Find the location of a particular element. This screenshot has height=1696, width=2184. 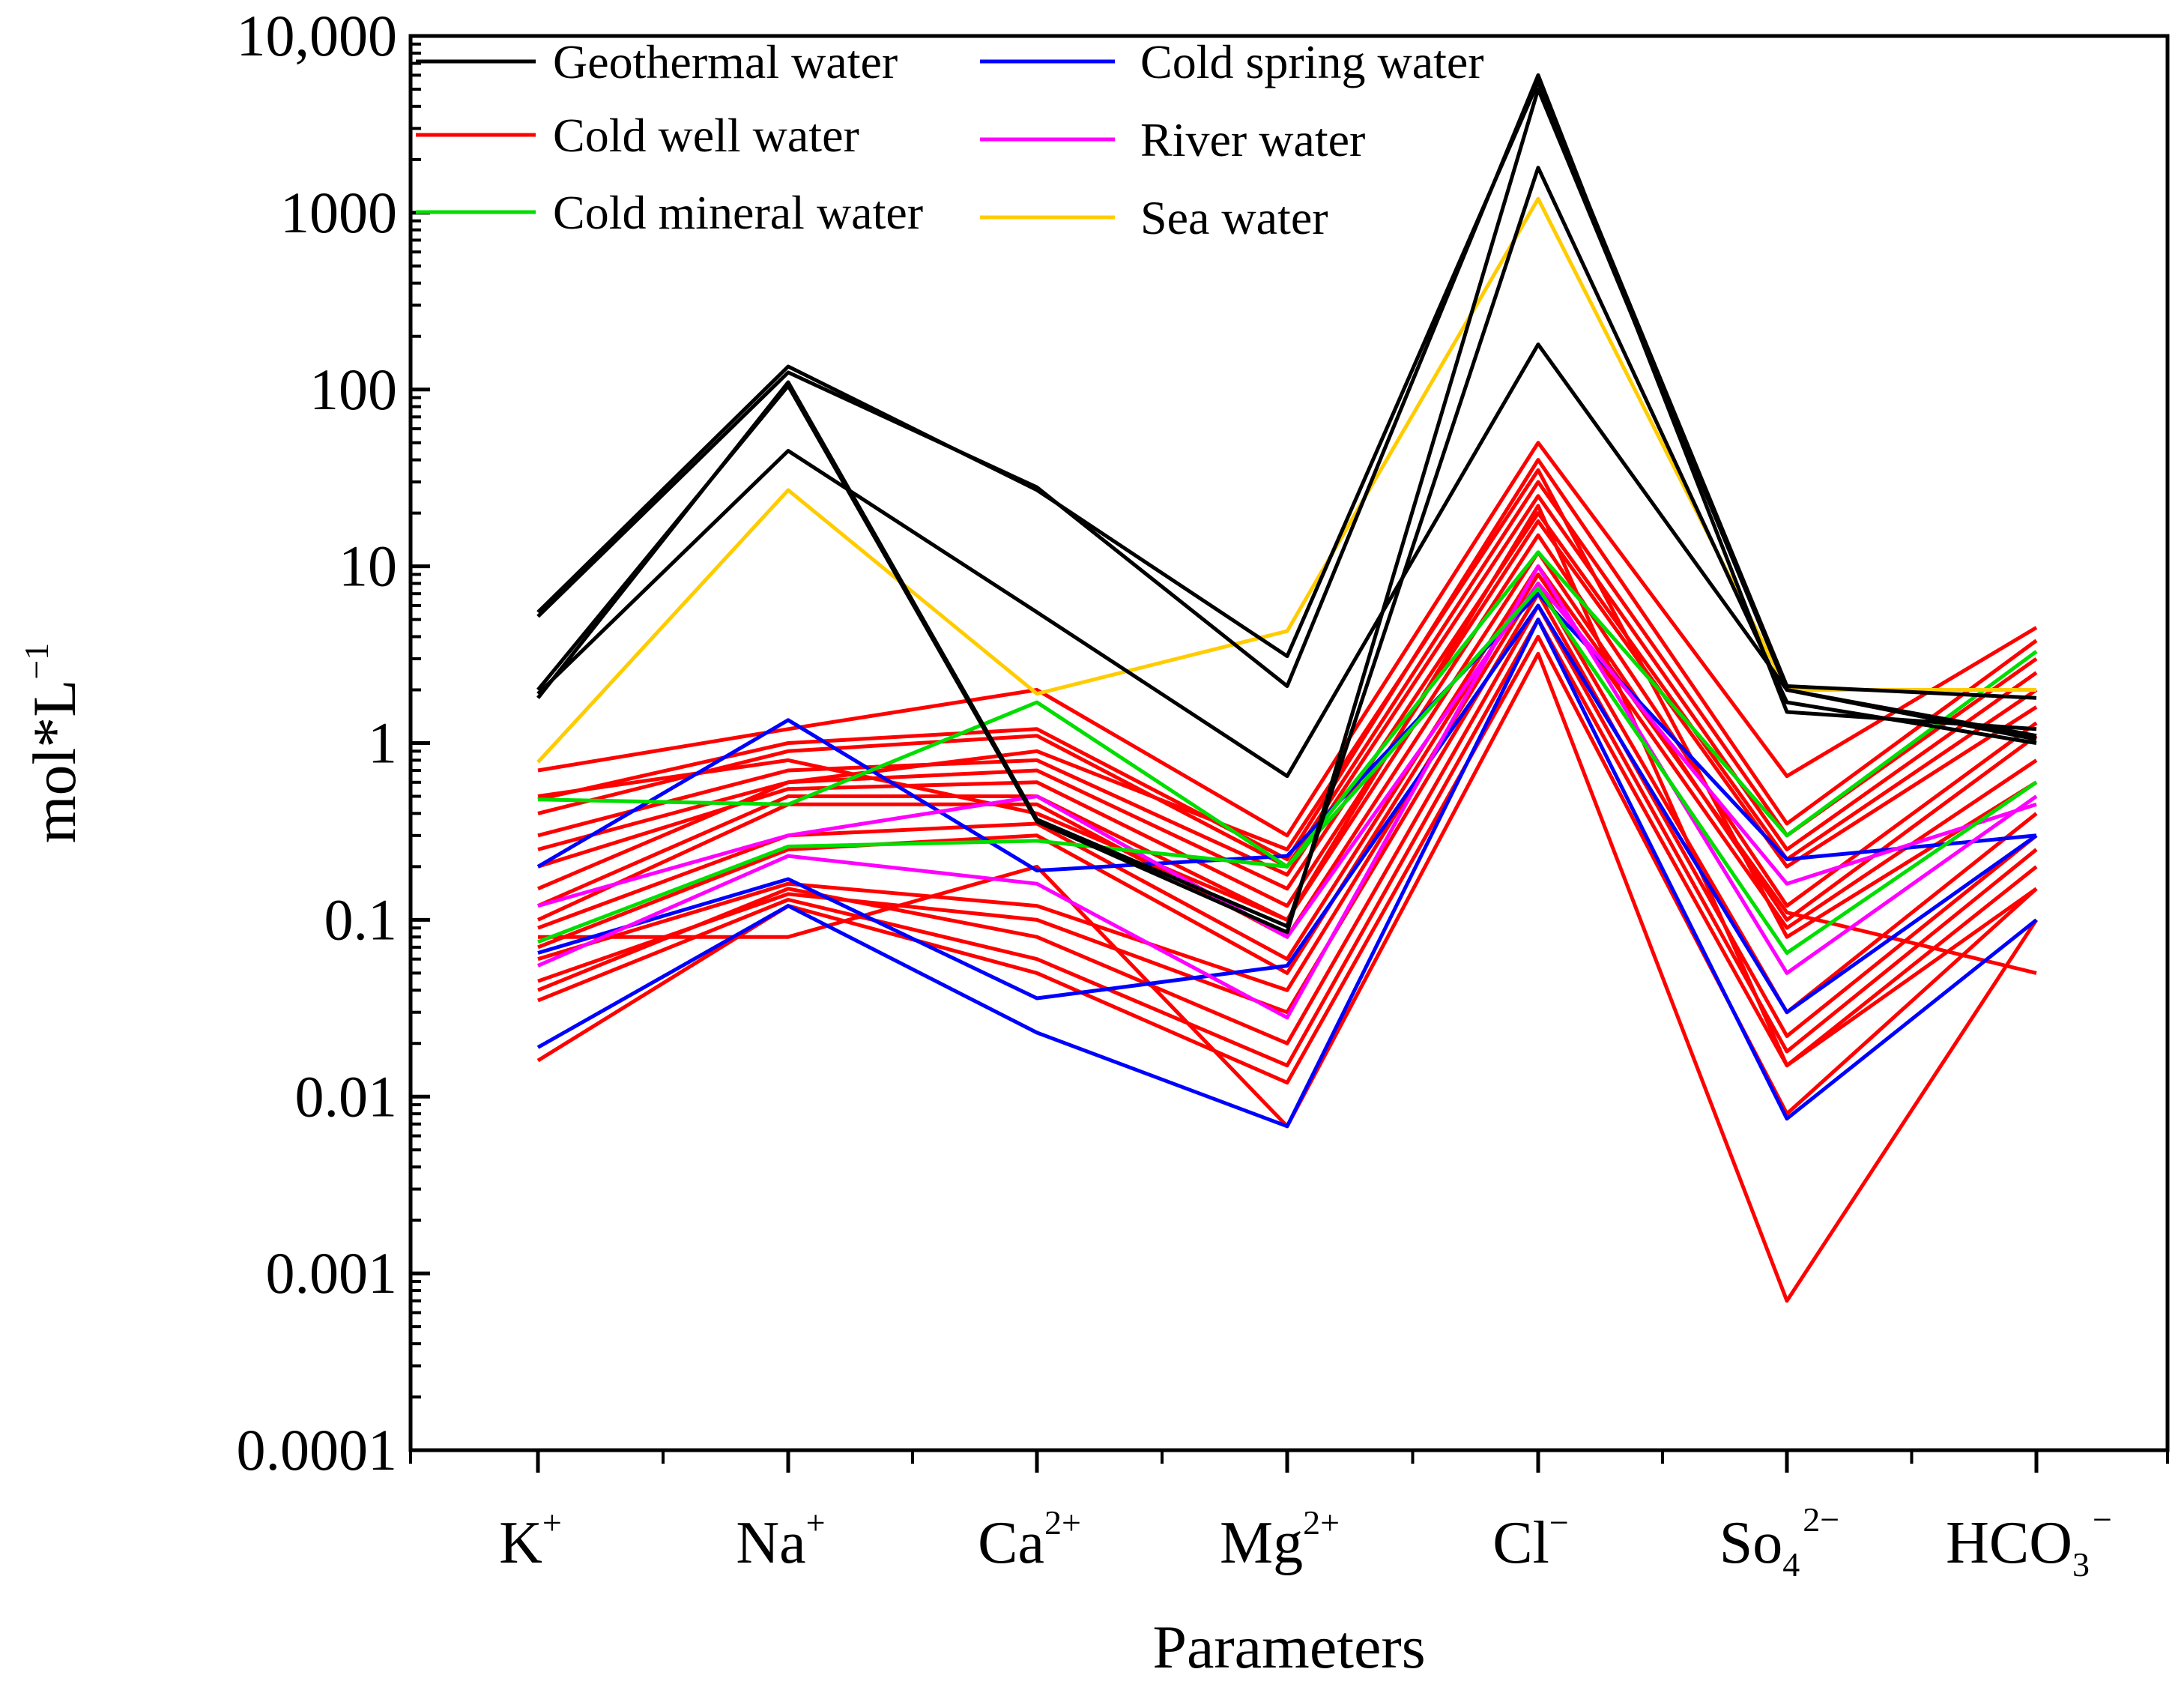

x-tick-label-sub: 3 is located at coordinates (2081, 1564).